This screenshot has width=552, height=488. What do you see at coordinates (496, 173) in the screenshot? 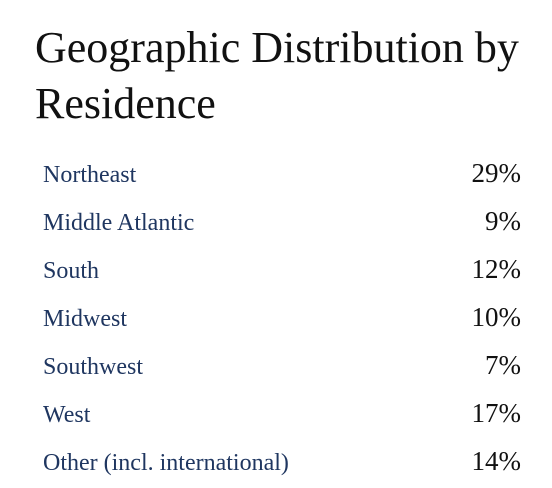
I see `row-value: 29%` at bounding box center [496, 173].